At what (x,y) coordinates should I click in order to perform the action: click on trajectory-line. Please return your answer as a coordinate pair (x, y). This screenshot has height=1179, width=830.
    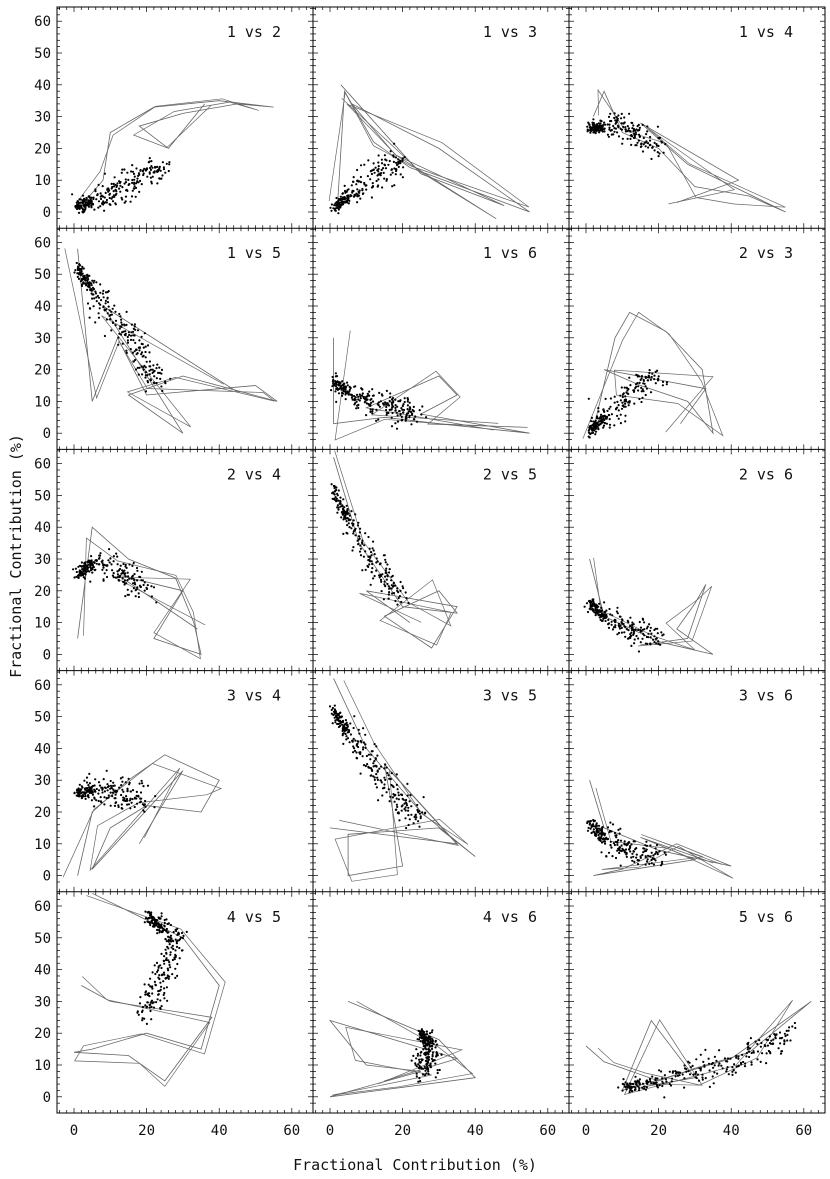
    Looking at the image, I should click on (429, 155).